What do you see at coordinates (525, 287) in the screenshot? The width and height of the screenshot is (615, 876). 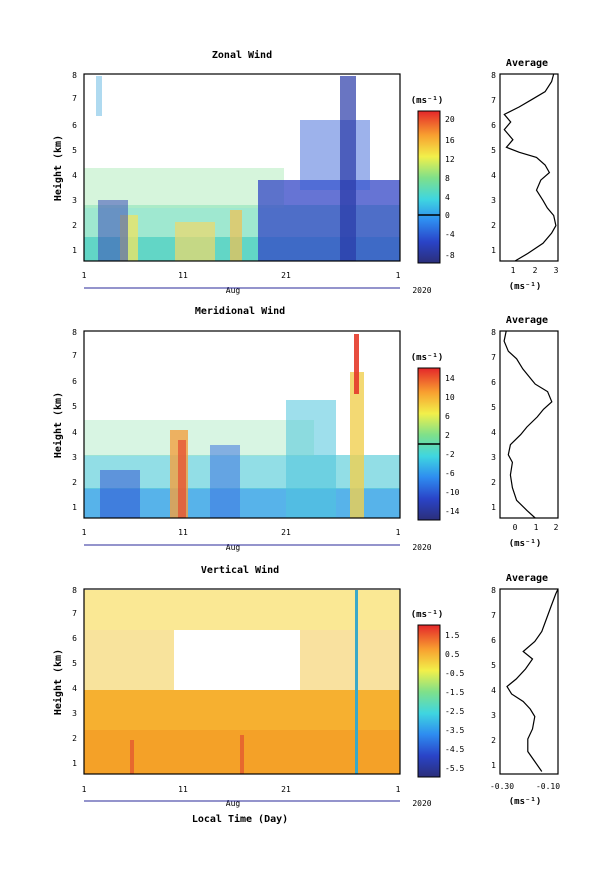 I see `zonal-profile-xlabel: (ms⁻¹)` at bounding box center [525, 287].